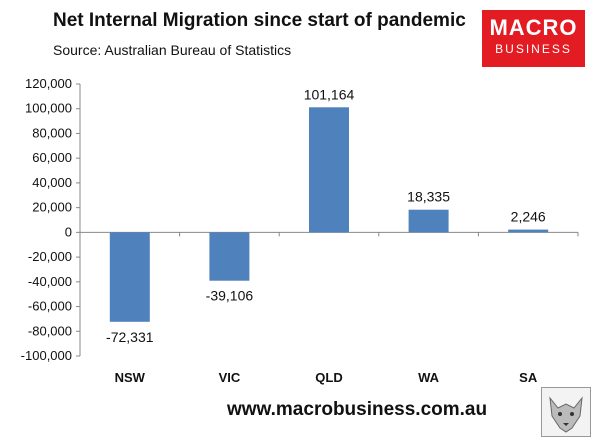 Image resolution: width=593 pixels, height=443 pixels. I want to click on y-tick-label: -40,000, so click(50, 281).